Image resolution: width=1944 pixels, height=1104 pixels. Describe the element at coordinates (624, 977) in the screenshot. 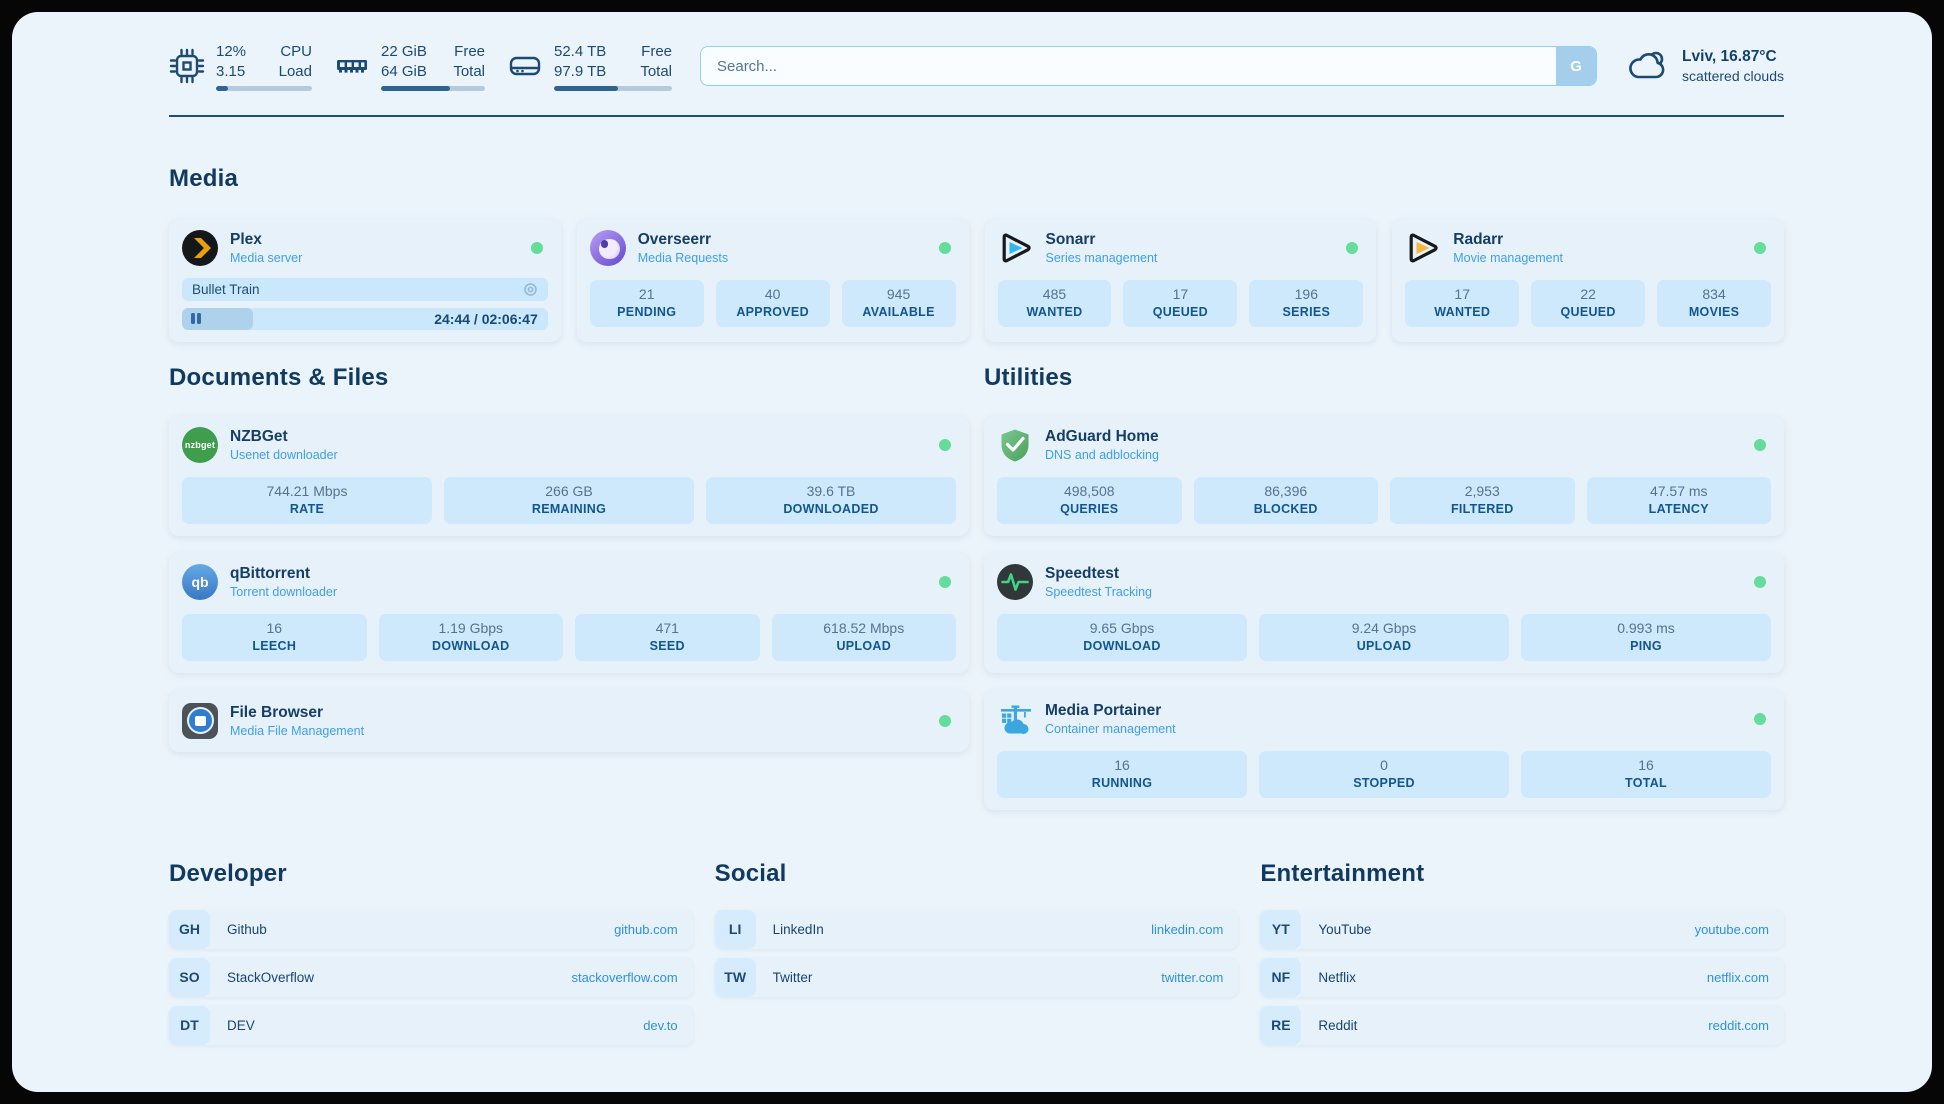

I see `bookmark-url: stackoverflow.com` at that location.